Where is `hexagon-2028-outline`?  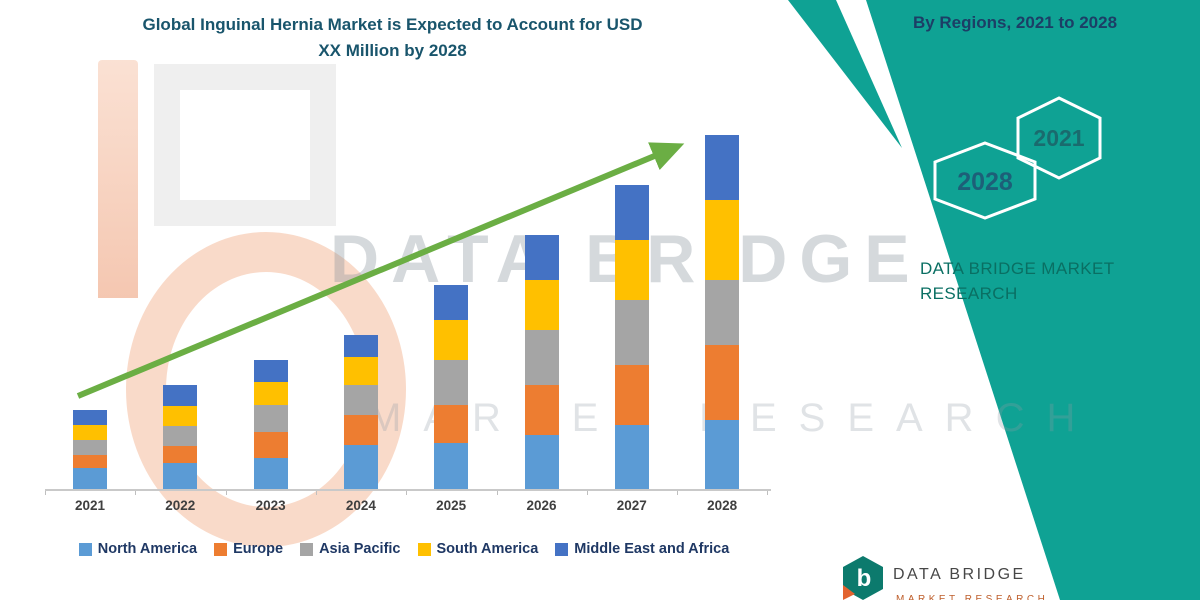
hexagon-2028-outline is located at coordinates (985, 180).